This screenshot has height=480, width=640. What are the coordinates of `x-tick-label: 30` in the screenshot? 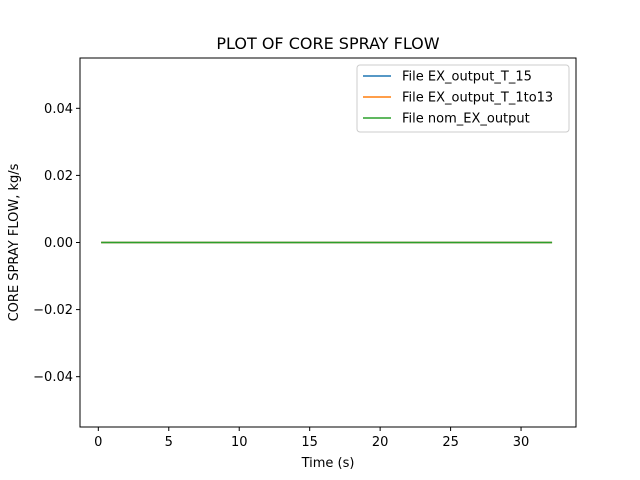 It's located at (521, 442).